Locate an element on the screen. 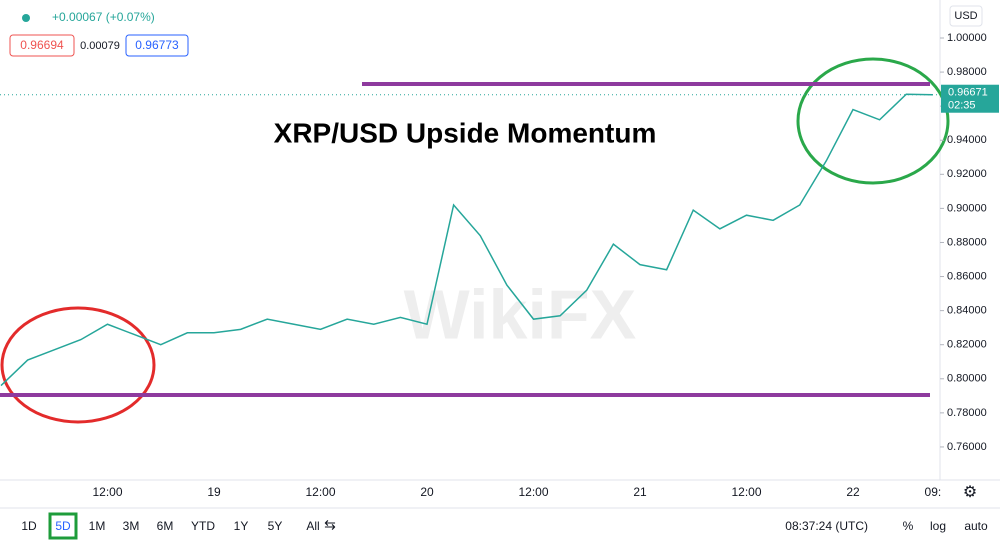 The image size is (1000, 540). y-tick-label: 0.98000 is located at coordinates (967, 72).